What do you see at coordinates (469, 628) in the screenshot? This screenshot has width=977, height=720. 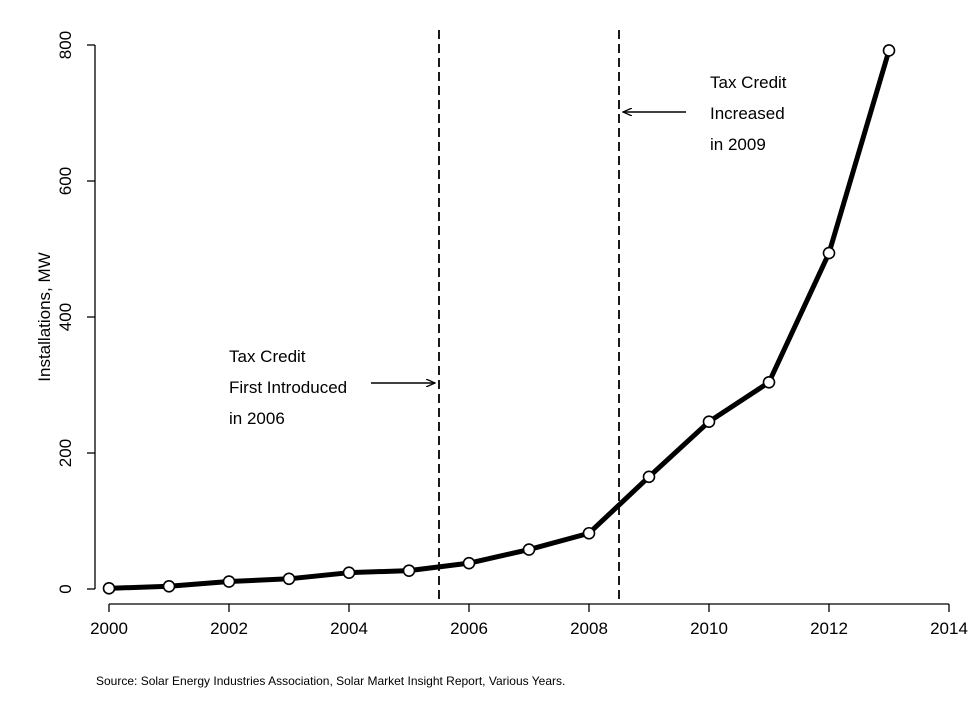 I see `x-tick-label: 2006` at bounding box center [469, 628].